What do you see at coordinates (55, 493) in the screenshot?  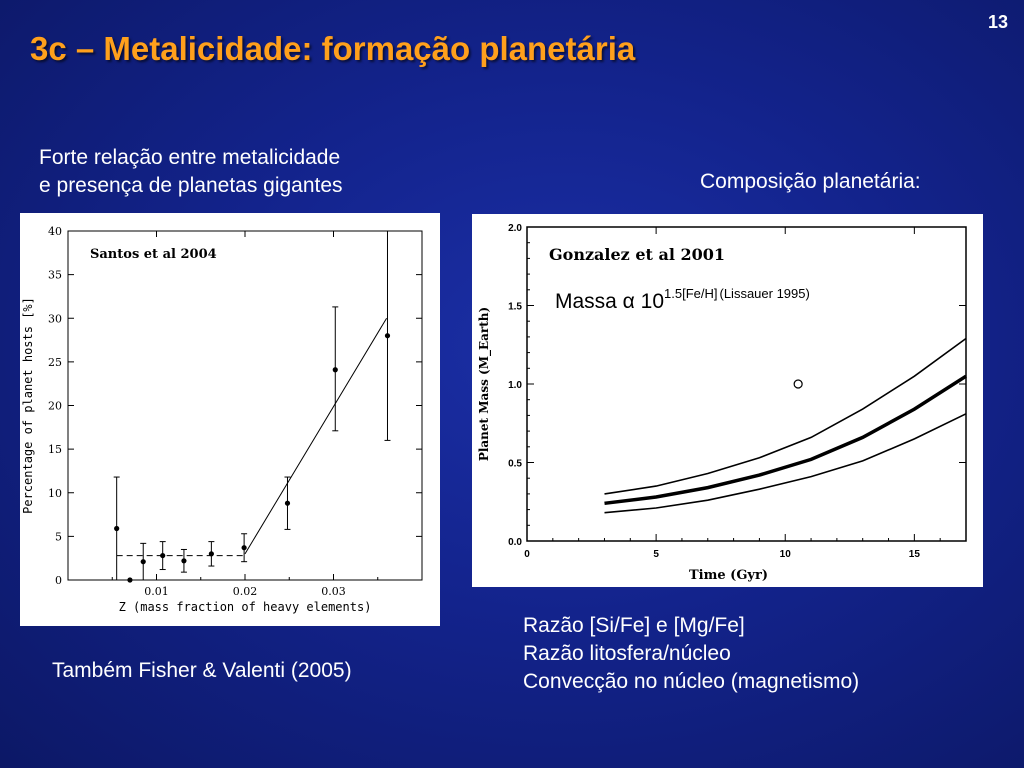 I see `y-tick-label: 10` at bounding box center [55, 493].